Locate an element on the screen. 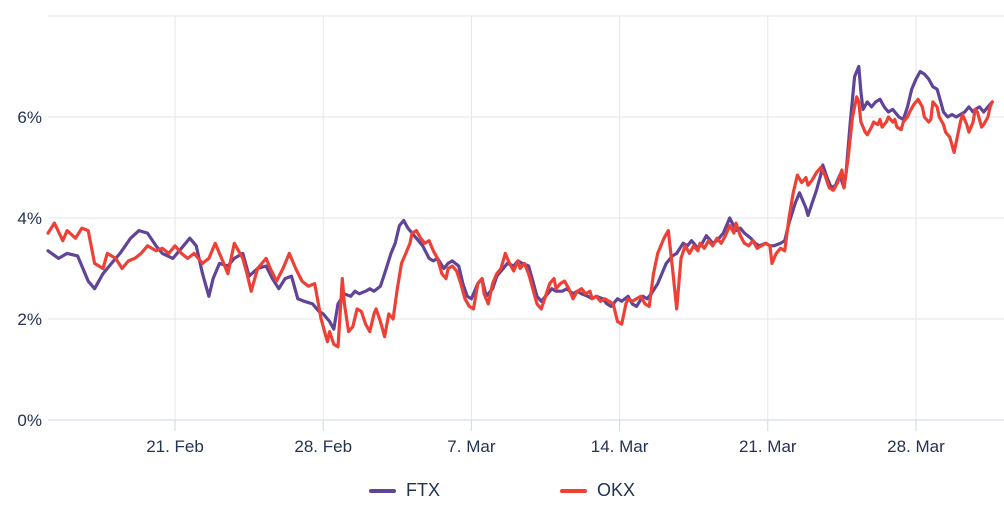 The height and width of the screenshot is (525, 1004). y-axis-tick-label: 4% is located at coordinates (29, 218).